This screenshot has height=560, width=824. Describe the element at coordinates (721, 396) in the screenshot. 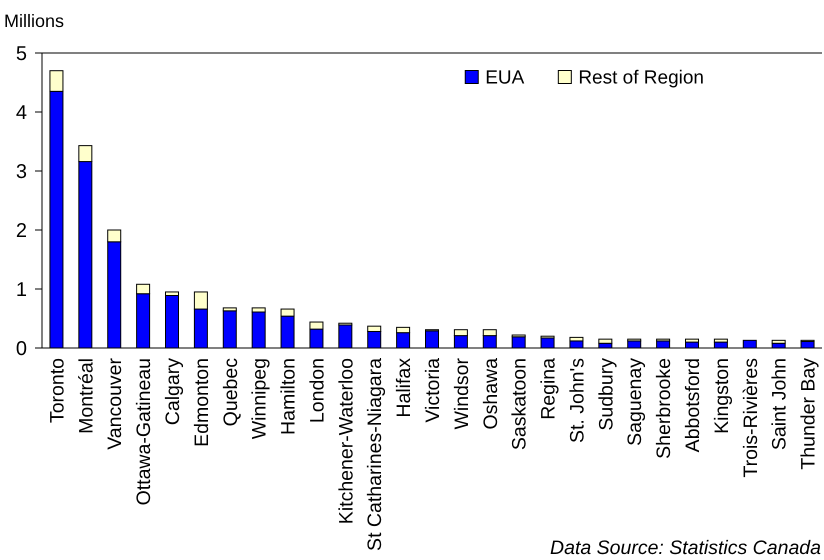

I see `x-tick-label: Kingston` at that location.